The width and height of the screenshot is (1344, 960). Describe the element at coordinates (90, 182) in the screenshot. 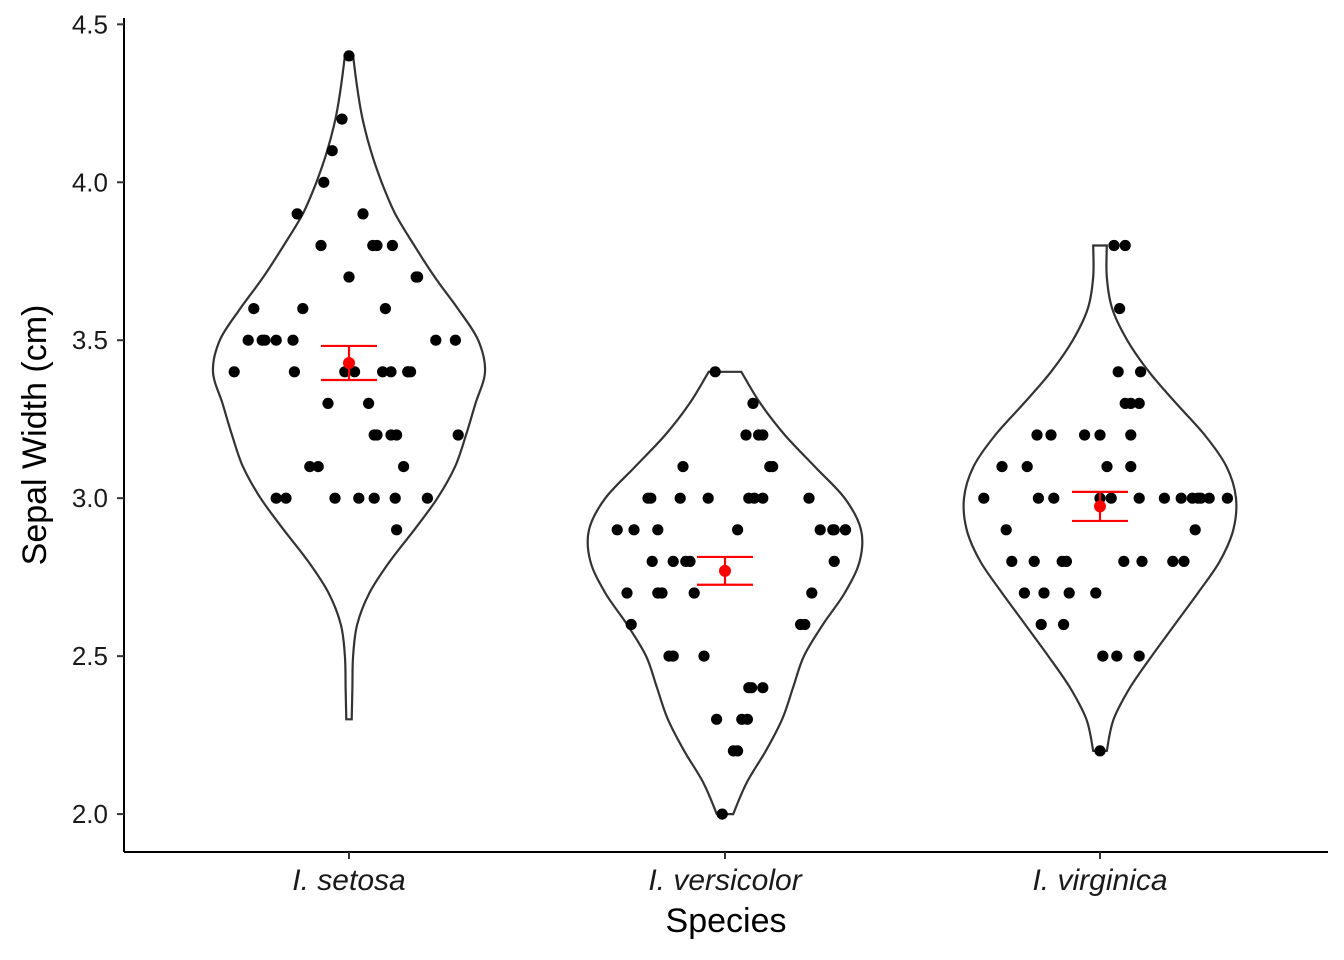

I see `y-tick-label: 4.0` at that location.